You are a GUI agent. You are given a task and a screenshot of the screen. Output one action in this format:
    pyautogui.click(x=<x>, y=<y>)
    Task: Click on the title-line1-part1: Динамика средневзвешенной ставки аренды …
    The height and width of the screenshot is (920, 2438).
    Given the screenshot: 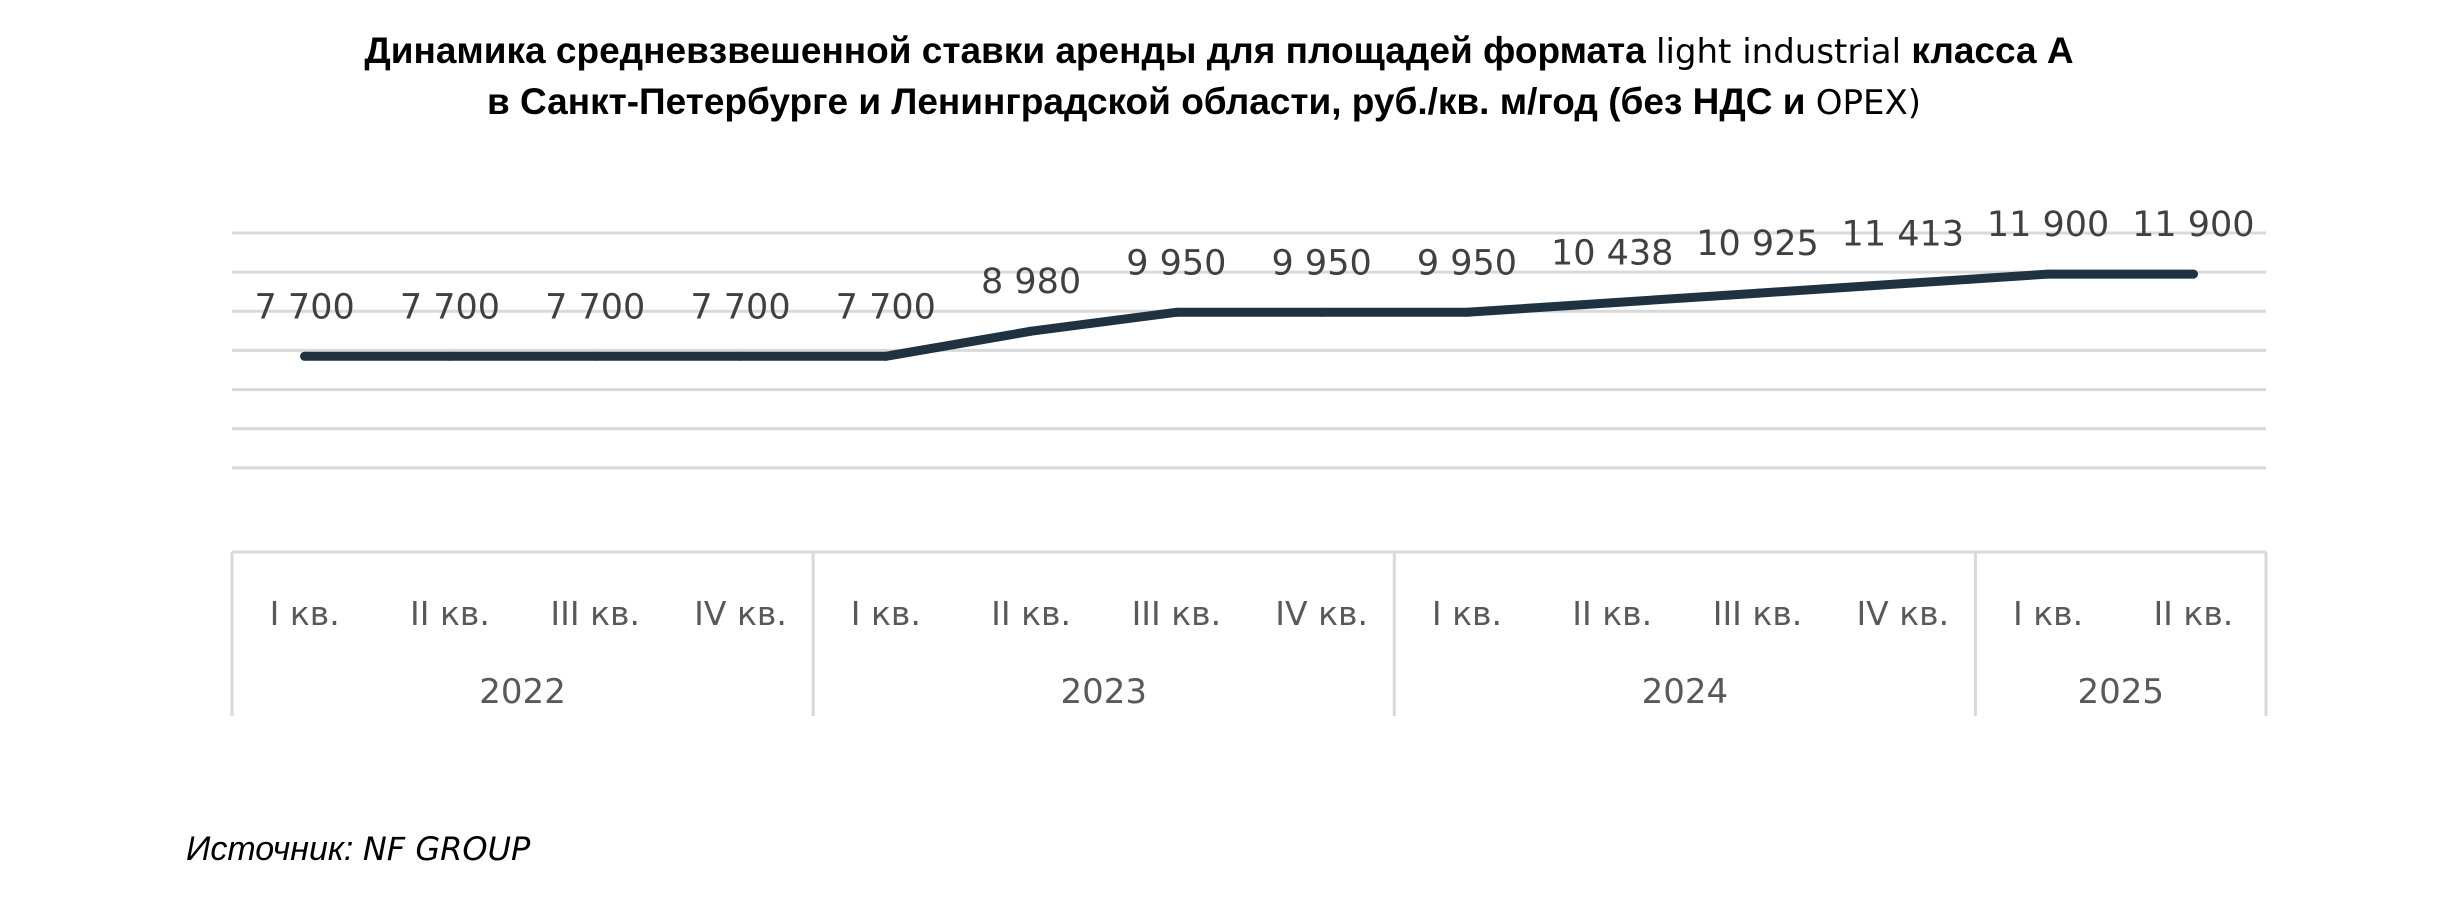 What is the action you would take?
    pyautogui.click(x=1005, y=50)
    